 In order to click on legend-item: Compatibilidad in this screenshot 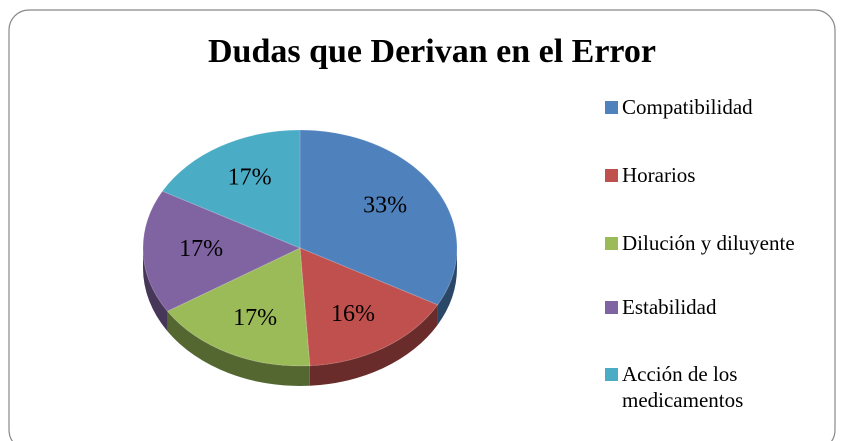, I will do `click(717, 107)`.